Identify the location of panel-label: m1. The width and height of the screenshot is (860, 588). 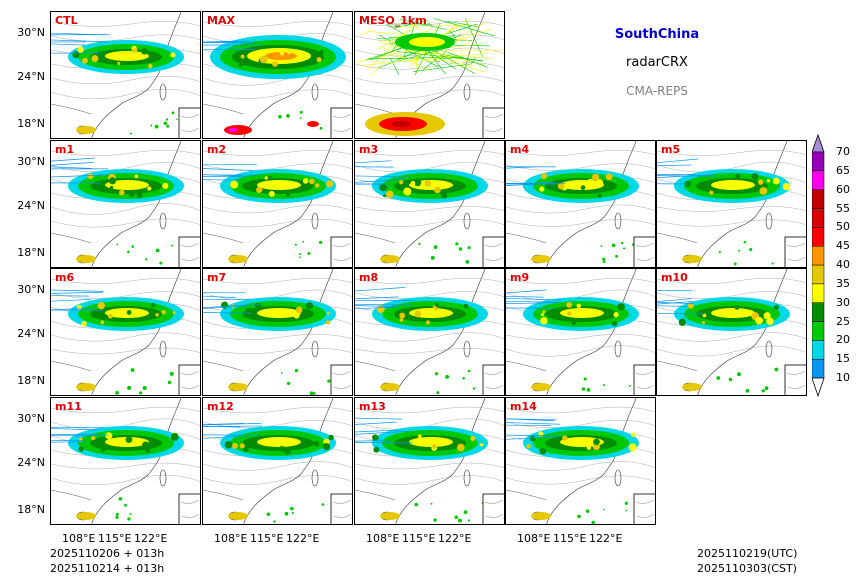
(65, 149).